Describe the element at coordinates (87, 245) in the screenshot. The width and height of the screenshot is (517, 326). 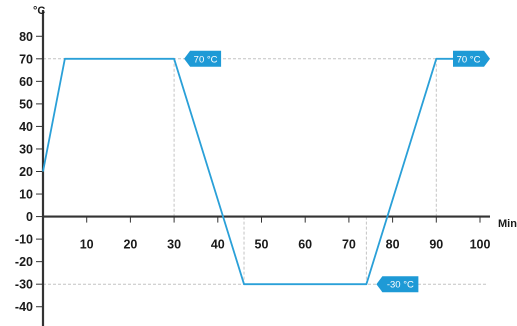
I see `x-tick-label-0: 10` at that location.